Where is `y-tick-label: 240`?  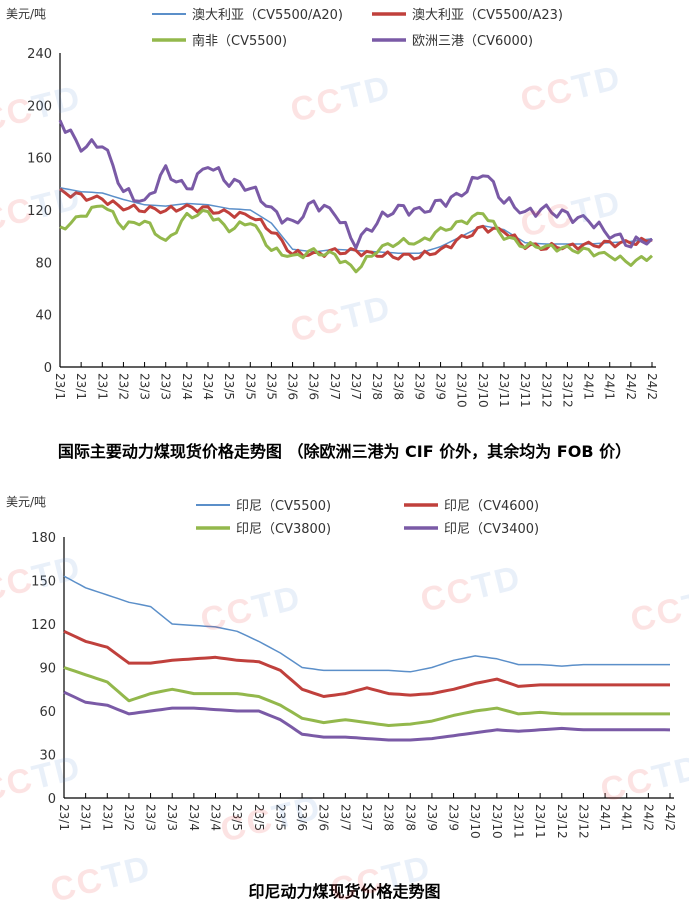 y-tick-label: 240 is located at coordinates (39, 54).